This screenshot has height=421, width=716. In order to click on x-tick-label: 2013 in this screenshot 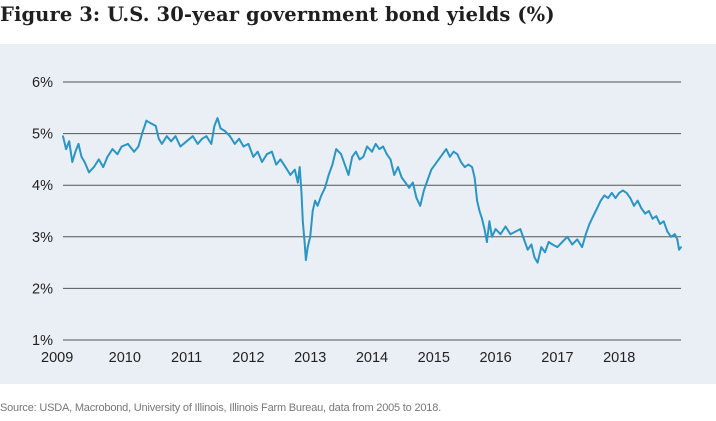, I will do `click(310, 358)`.